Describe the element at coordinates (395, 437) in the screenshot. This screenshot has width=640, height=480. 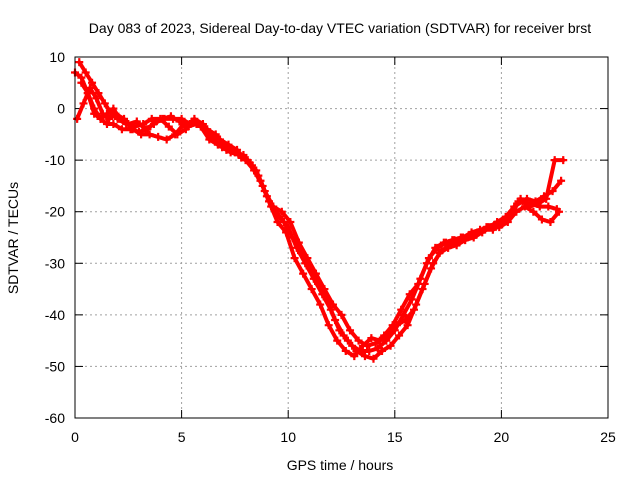
I see `x-tick-label: 15` at that location.